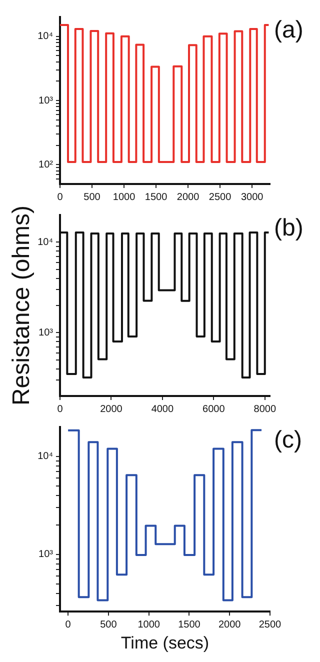  What do you see at coordinates (289, 228) in the screenshot?
I see `text: (b)` at bounding box center [289, 228].